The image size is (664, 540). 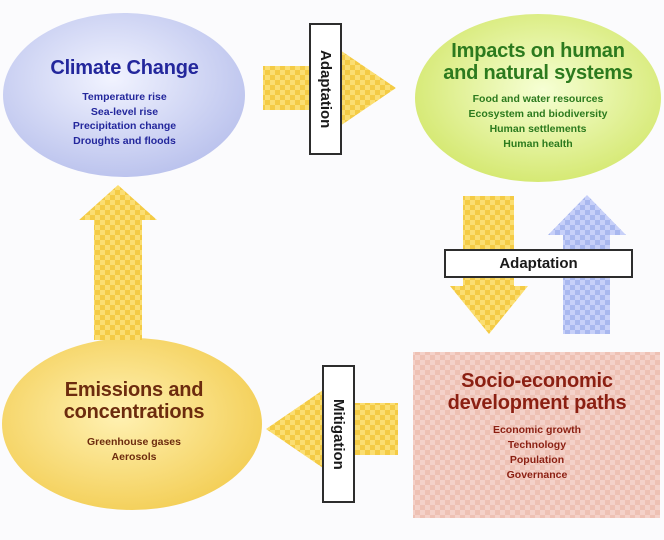 I want to click on climate-change-item: Droughts and floods, so click(x=124, y=141).